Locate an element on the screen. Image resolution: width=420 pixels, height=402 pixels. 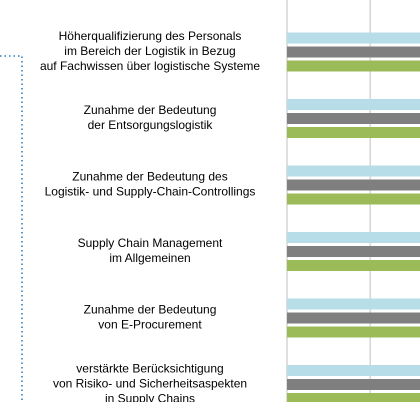
category-label: der Entsorgungslogistik is located at coordinates (151, 125).